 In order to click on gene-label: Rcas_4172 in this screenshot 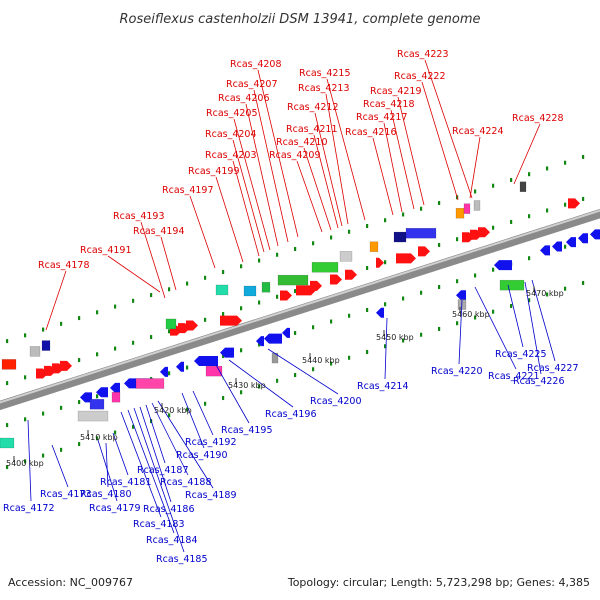, I will do `click(29, 508)`.